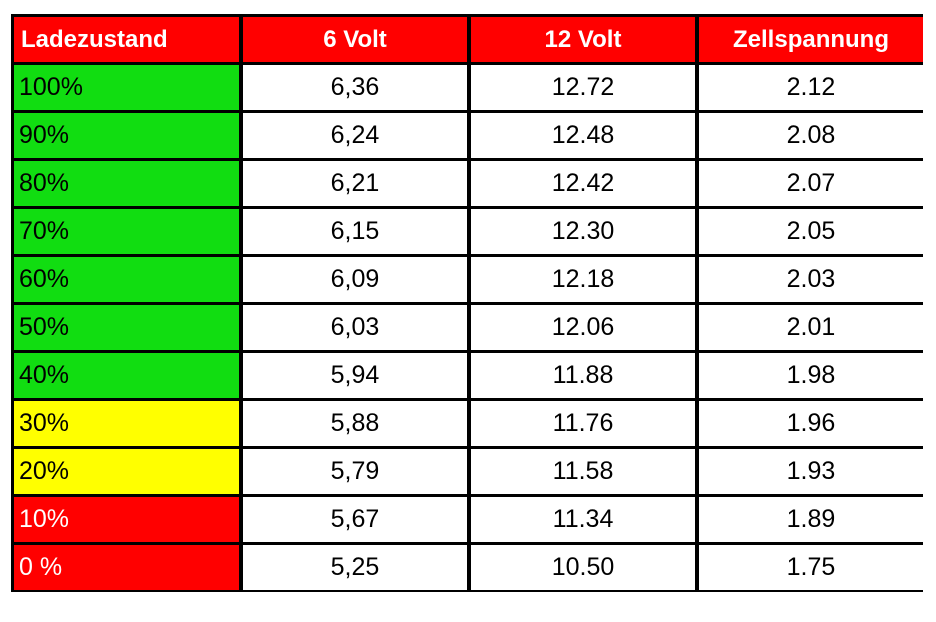 This screenshot has height=622, width=936. I want to click on cell-voltage-cell: 2.12, so click(811, 87).